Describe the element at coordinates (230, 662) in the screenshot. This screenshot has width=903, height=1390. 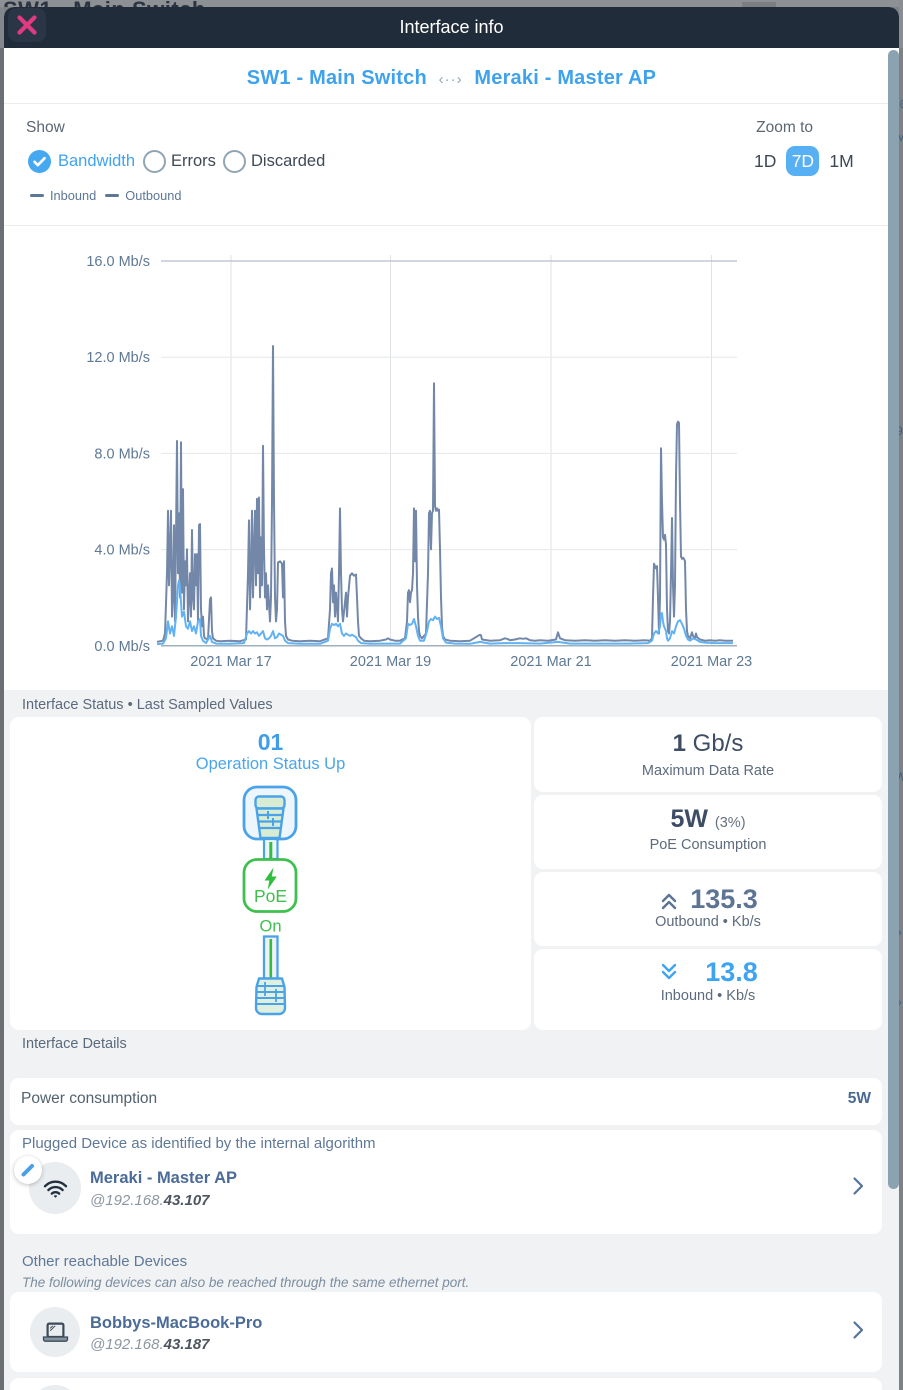
I see `svg-text: 2021 Mar 17` at that location.